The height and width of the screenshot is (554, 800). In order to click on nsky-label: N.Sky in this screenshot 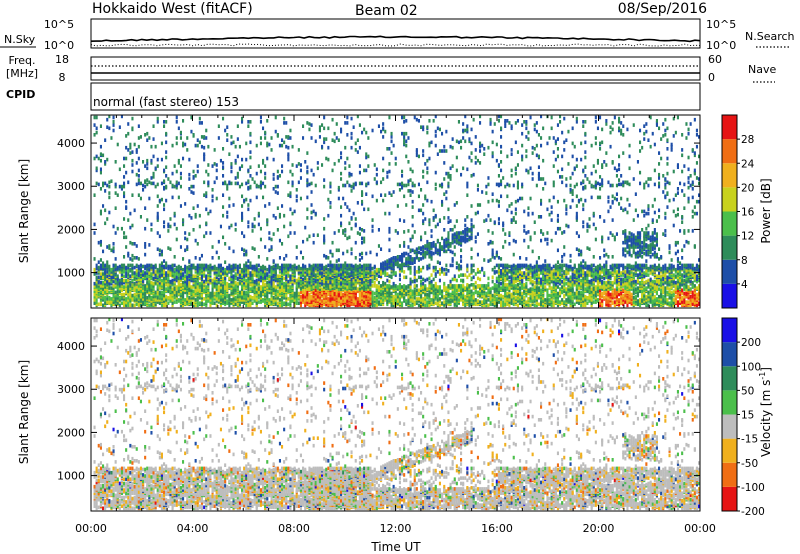, I will do `click(20, 39)`.